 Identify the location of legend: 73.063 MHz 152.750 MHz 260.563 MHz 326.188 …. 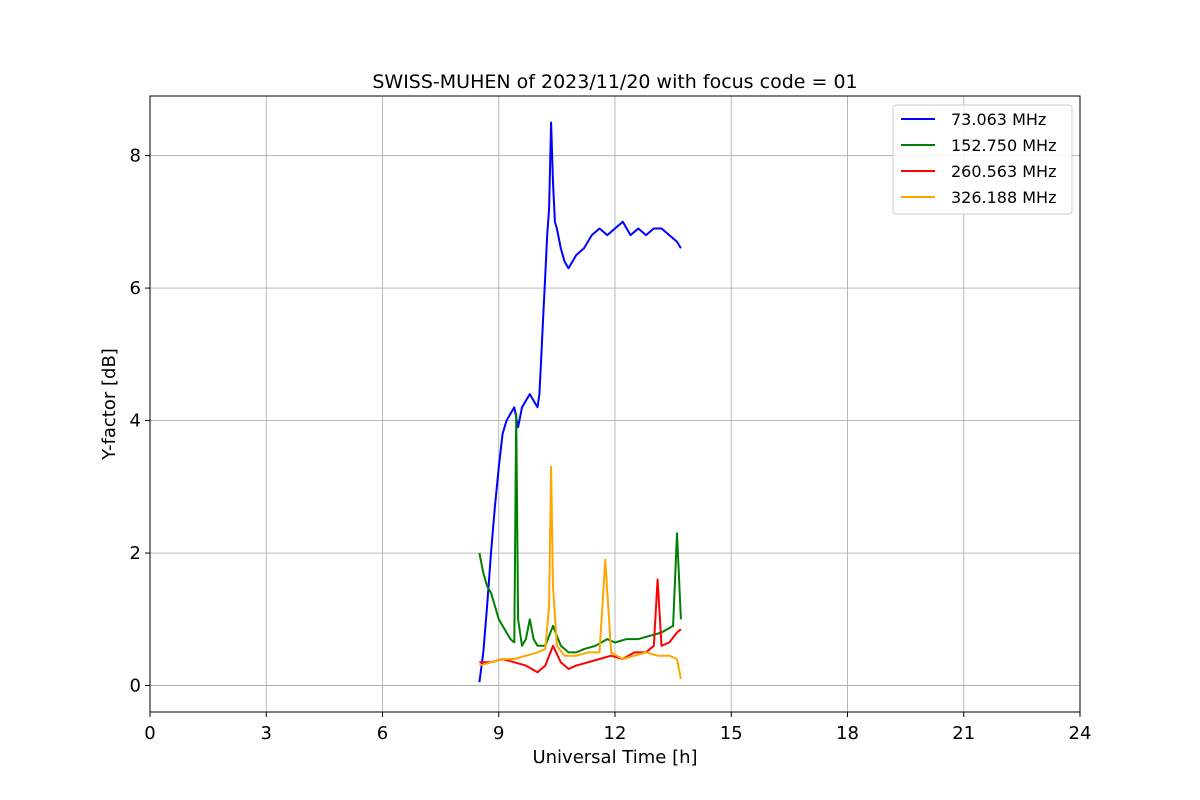
(982, 159).